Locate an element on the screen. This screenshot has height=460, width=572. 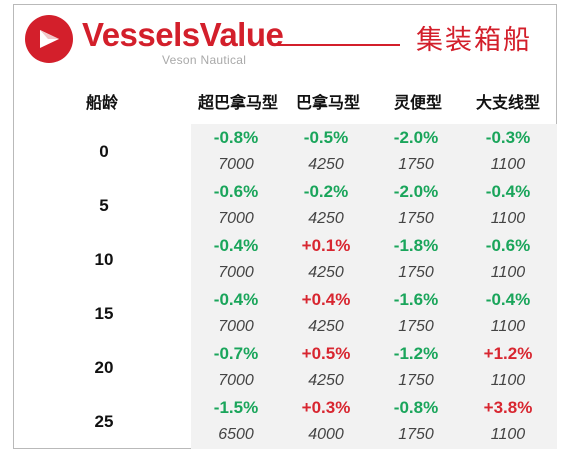
change-cell: -0.5% is located at coordinates (326, 137).